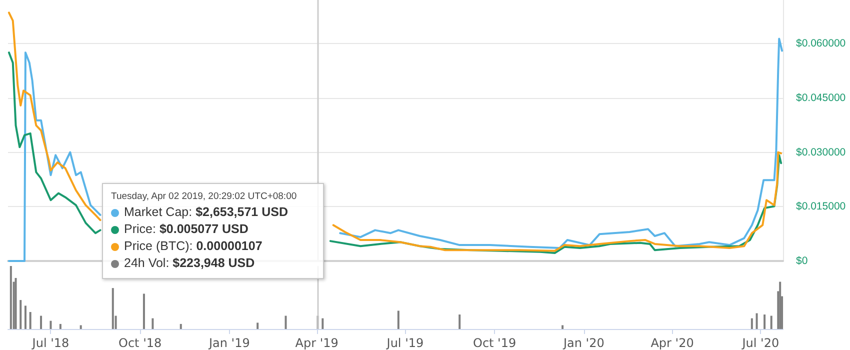  What do you see at coordinates (494, 343) in the screenshot?
I see `x-tick-label: Oct '19` at bounding box center [494, 343].